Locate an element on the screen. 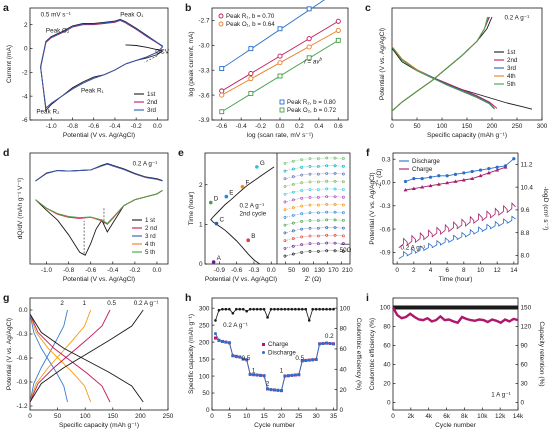 The image size is (554, 438). plot-frame-g is located at coordinates (99, 354).